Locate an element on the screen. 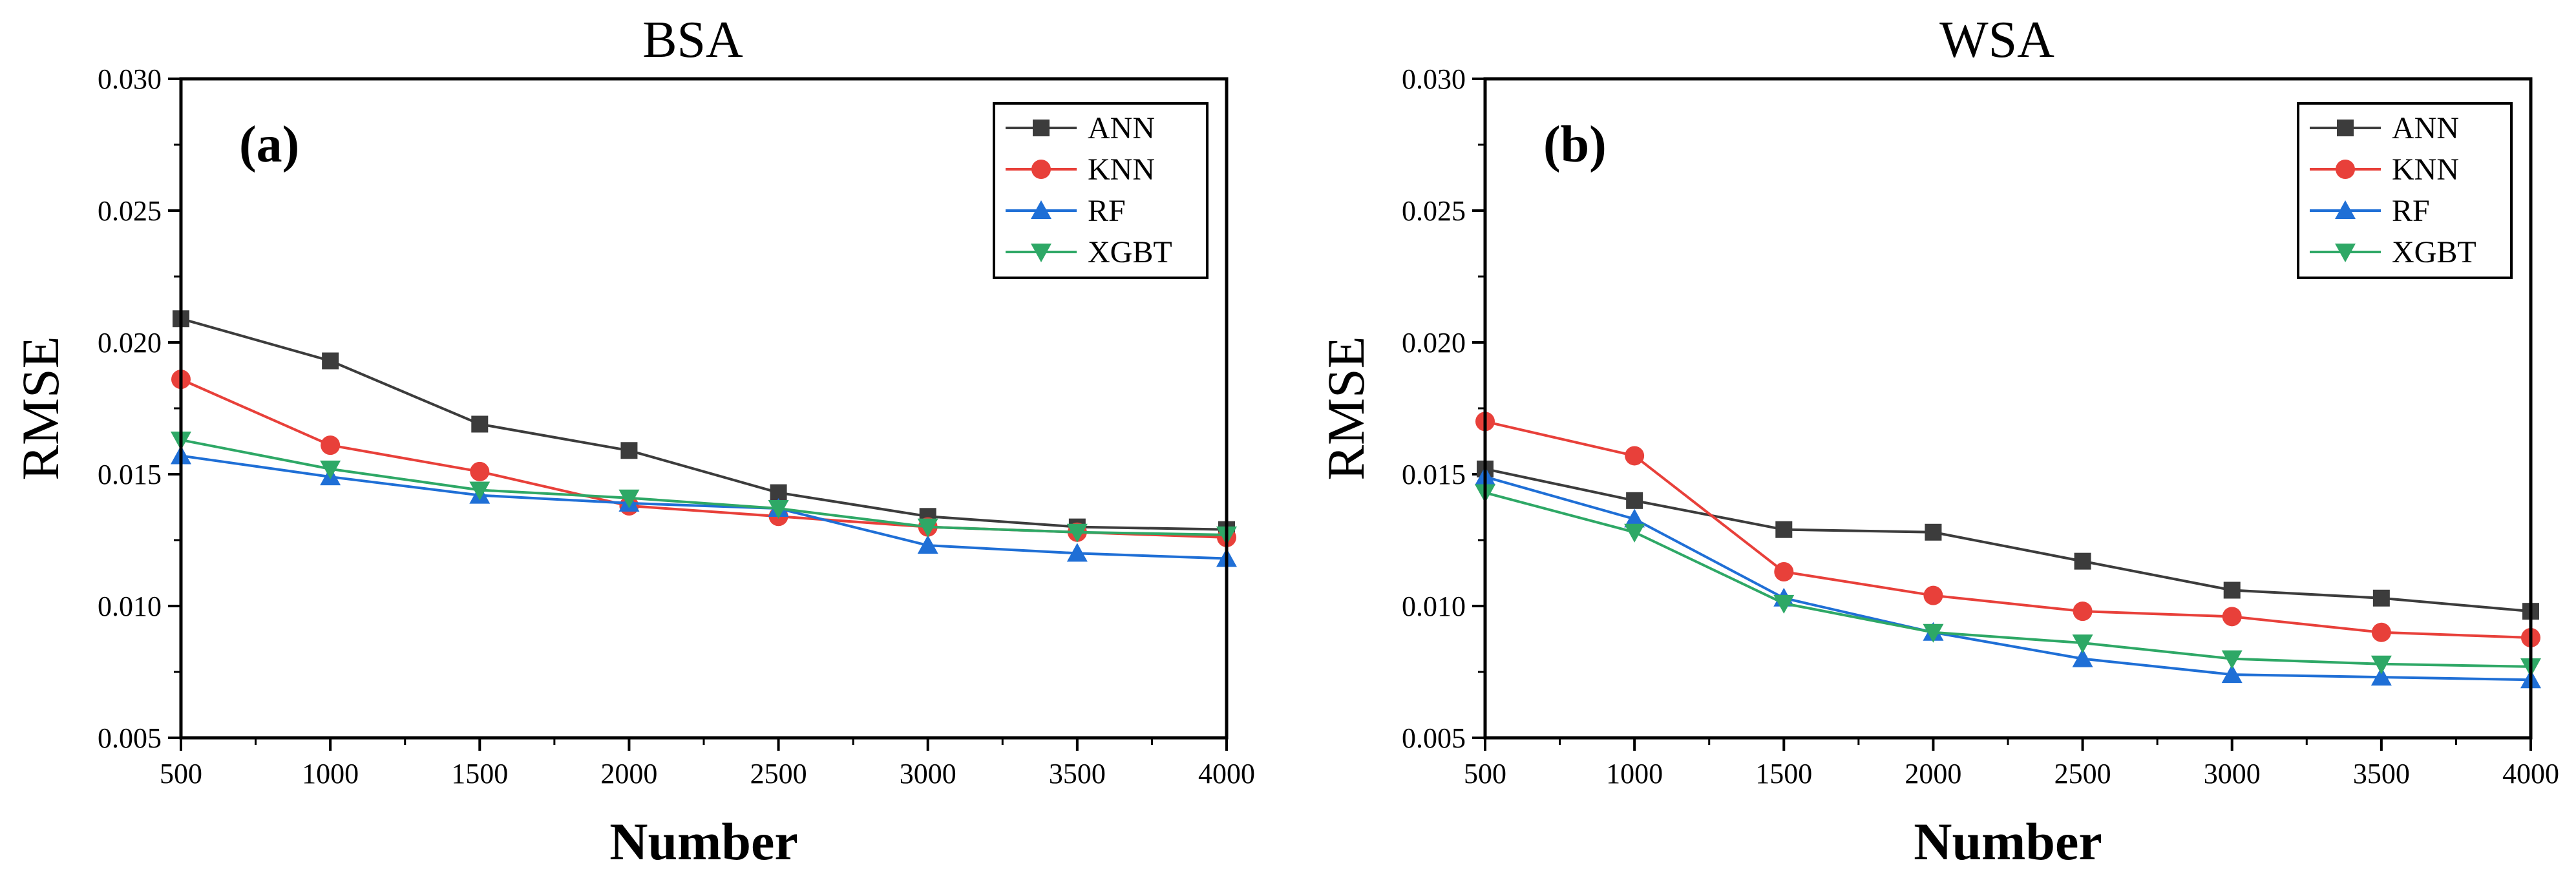 This screenshot has height=889, width=2576. legend: ANN KNN RF XGBT is located at coordinates (1101, 190).